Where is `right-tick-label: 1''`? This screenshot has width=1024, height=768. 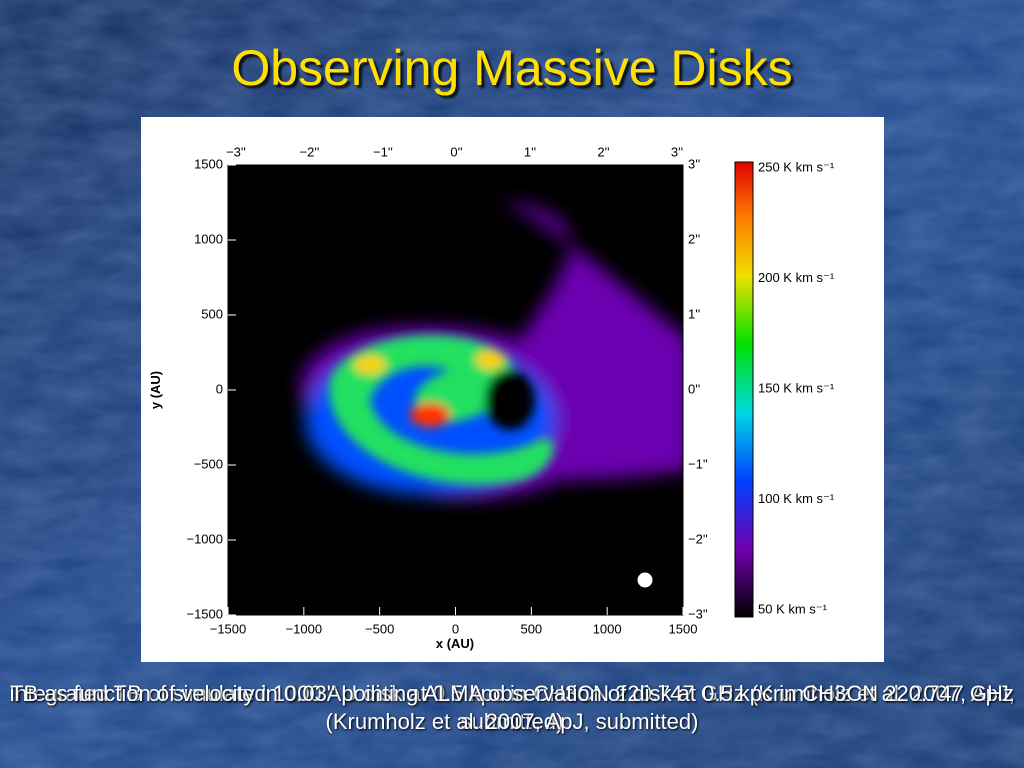 right-tick-label: 1'' is located at coordinates (694, 313).